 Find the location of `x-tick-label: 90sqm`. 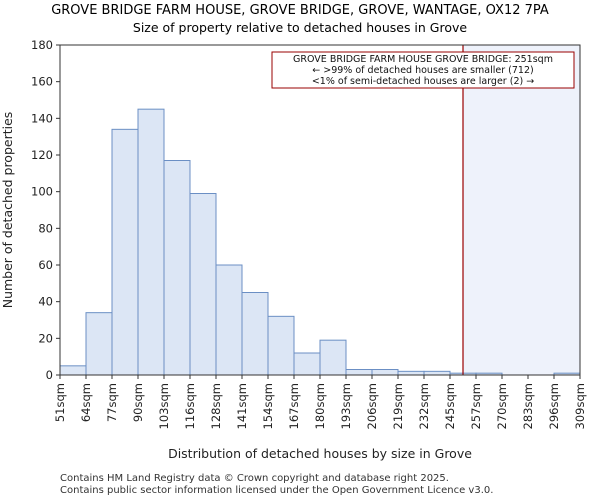

x-tick-label: 90sqm is located at coordinates (138, 402).